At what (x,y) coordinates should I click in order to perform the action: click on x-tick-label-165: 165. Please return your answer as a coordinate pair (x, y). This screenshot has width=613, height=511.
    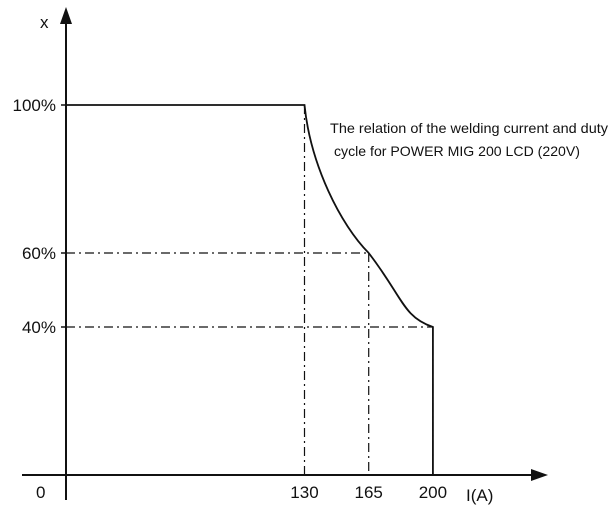
    Looking at the image, I should click on (369, 492).